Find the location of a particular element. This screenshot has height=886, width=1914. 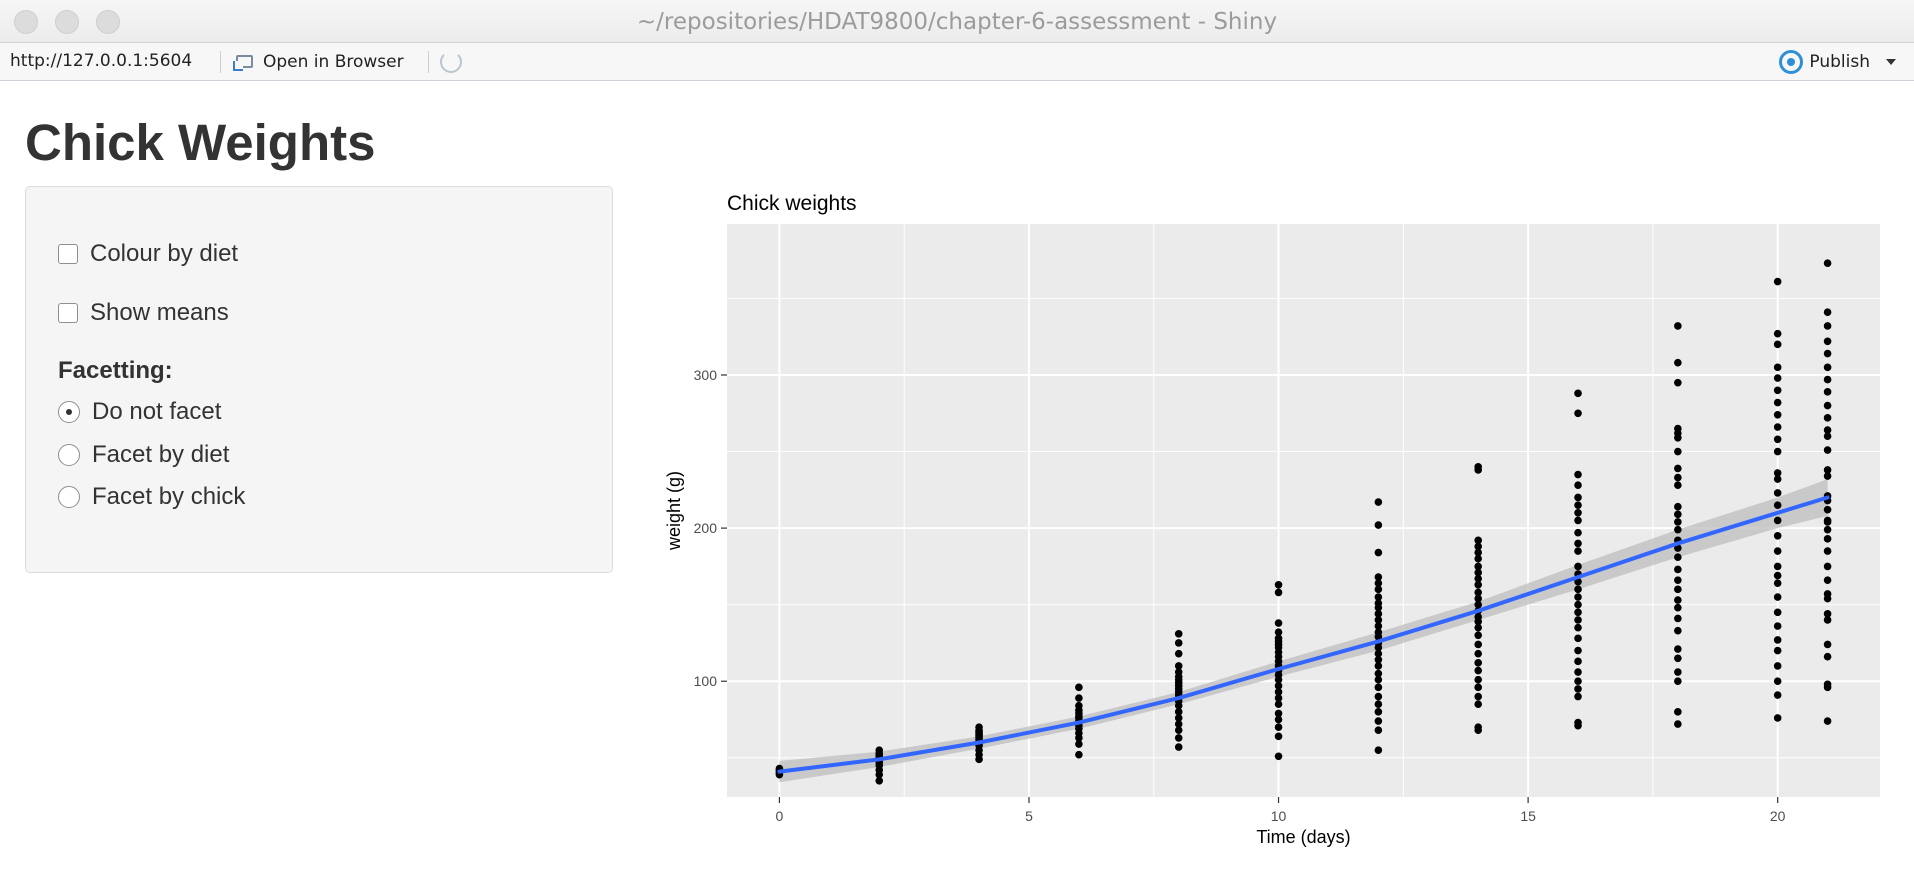

radio-do-not-facet is located at coordinates (69, 412).